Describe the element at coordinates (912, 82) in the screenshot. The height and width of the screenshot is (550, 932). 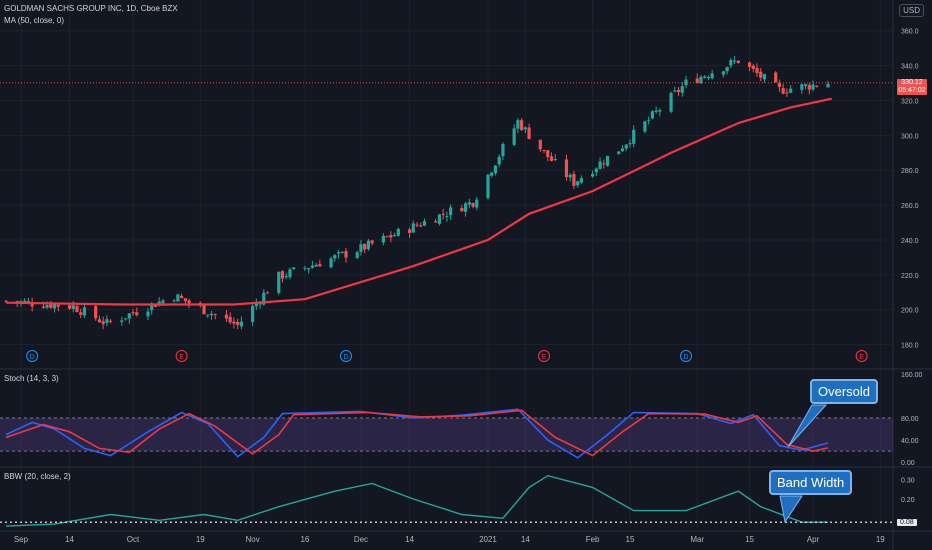
I see `last-price-value: 330.12` at that location.